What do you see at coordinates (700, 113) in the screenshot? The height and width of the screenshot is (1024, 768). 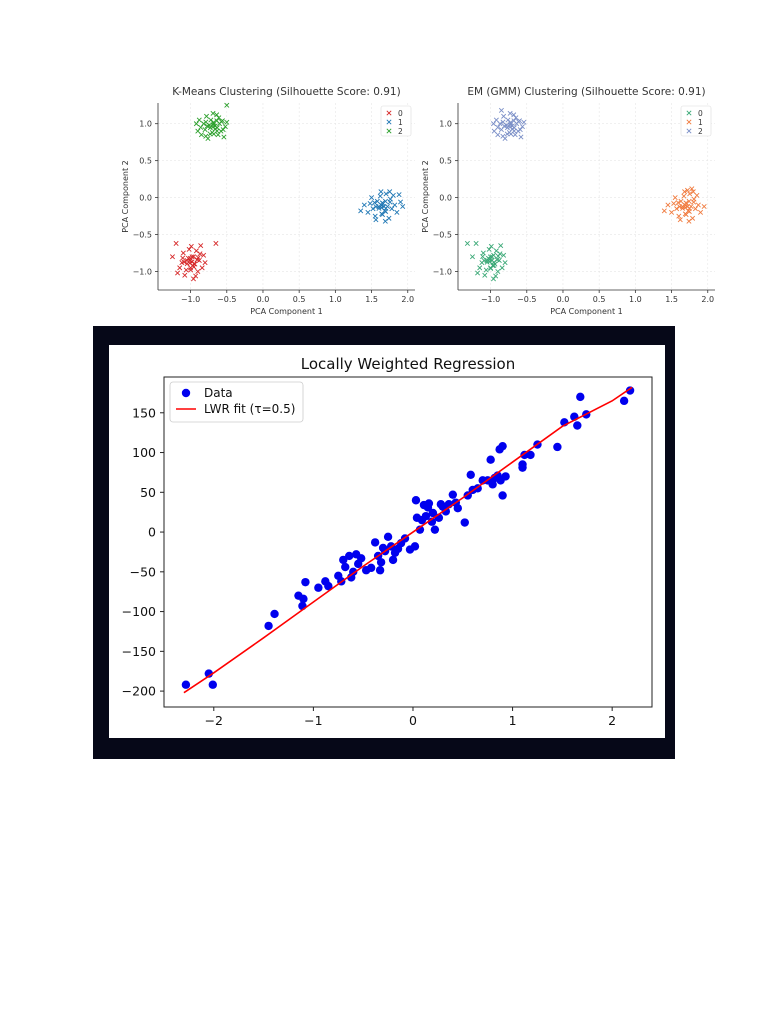 I see `legend-label: 0` at bounding box center [700, 113].